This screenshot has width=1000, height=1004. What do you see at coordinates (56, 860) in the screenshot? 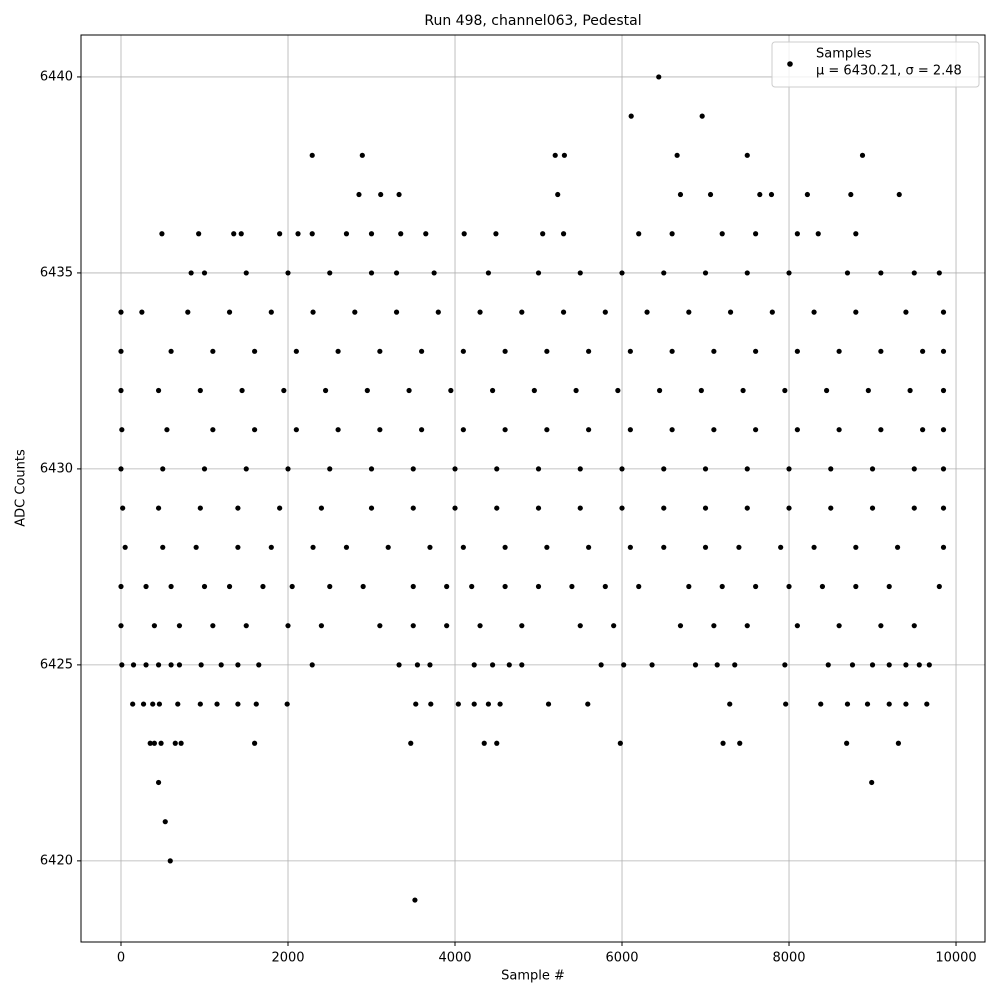
I see `y-tick-label: 6420` at bounding box center [56, 860].